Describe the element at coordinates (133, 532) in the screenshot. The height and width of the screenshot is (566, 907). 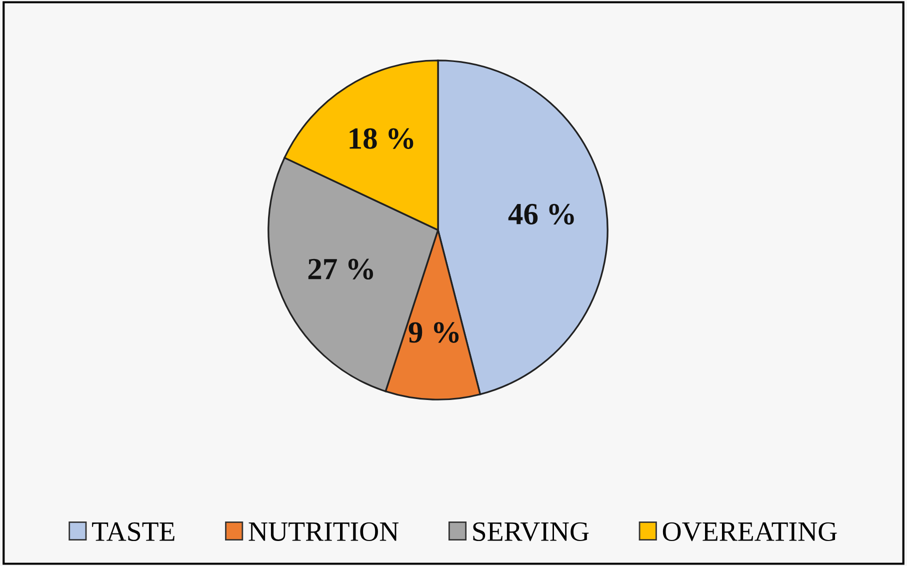
I see `legend-label: TASTE` at that location.